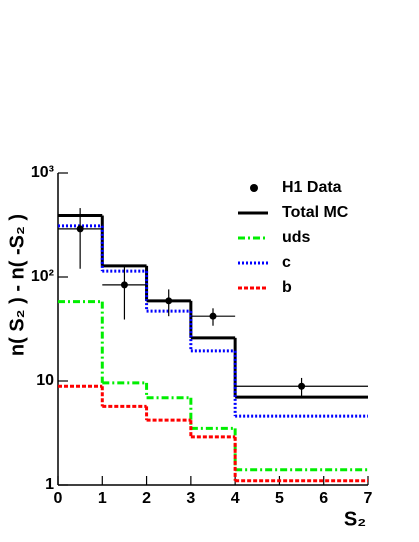  What do you see at coordinates (190, 498) in the screenshot?
I see `x-tick-label: 3` at bounding box center [190, 498].